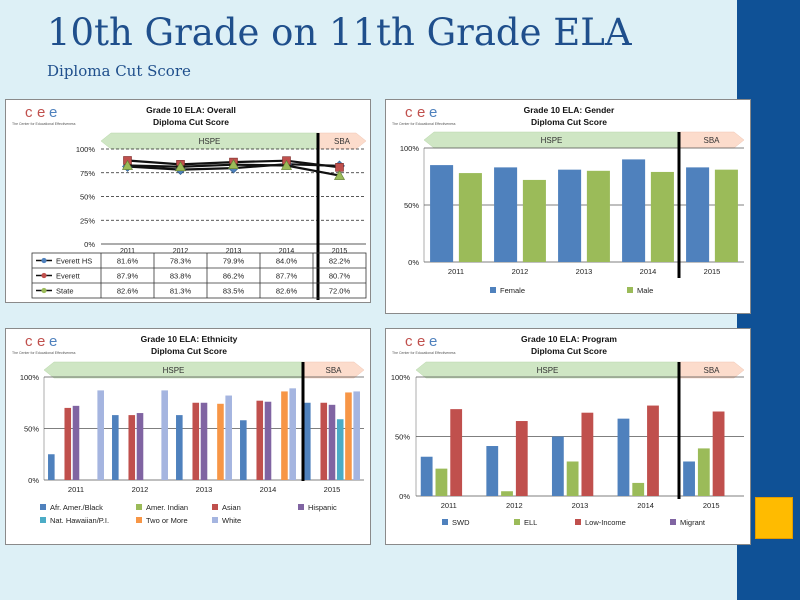 This screenshot has width=800, height=600. What do you see at coordinates (521, 458) in the screenshot?
I see `bar-low-income-2012` at bounding box center [521, 458].